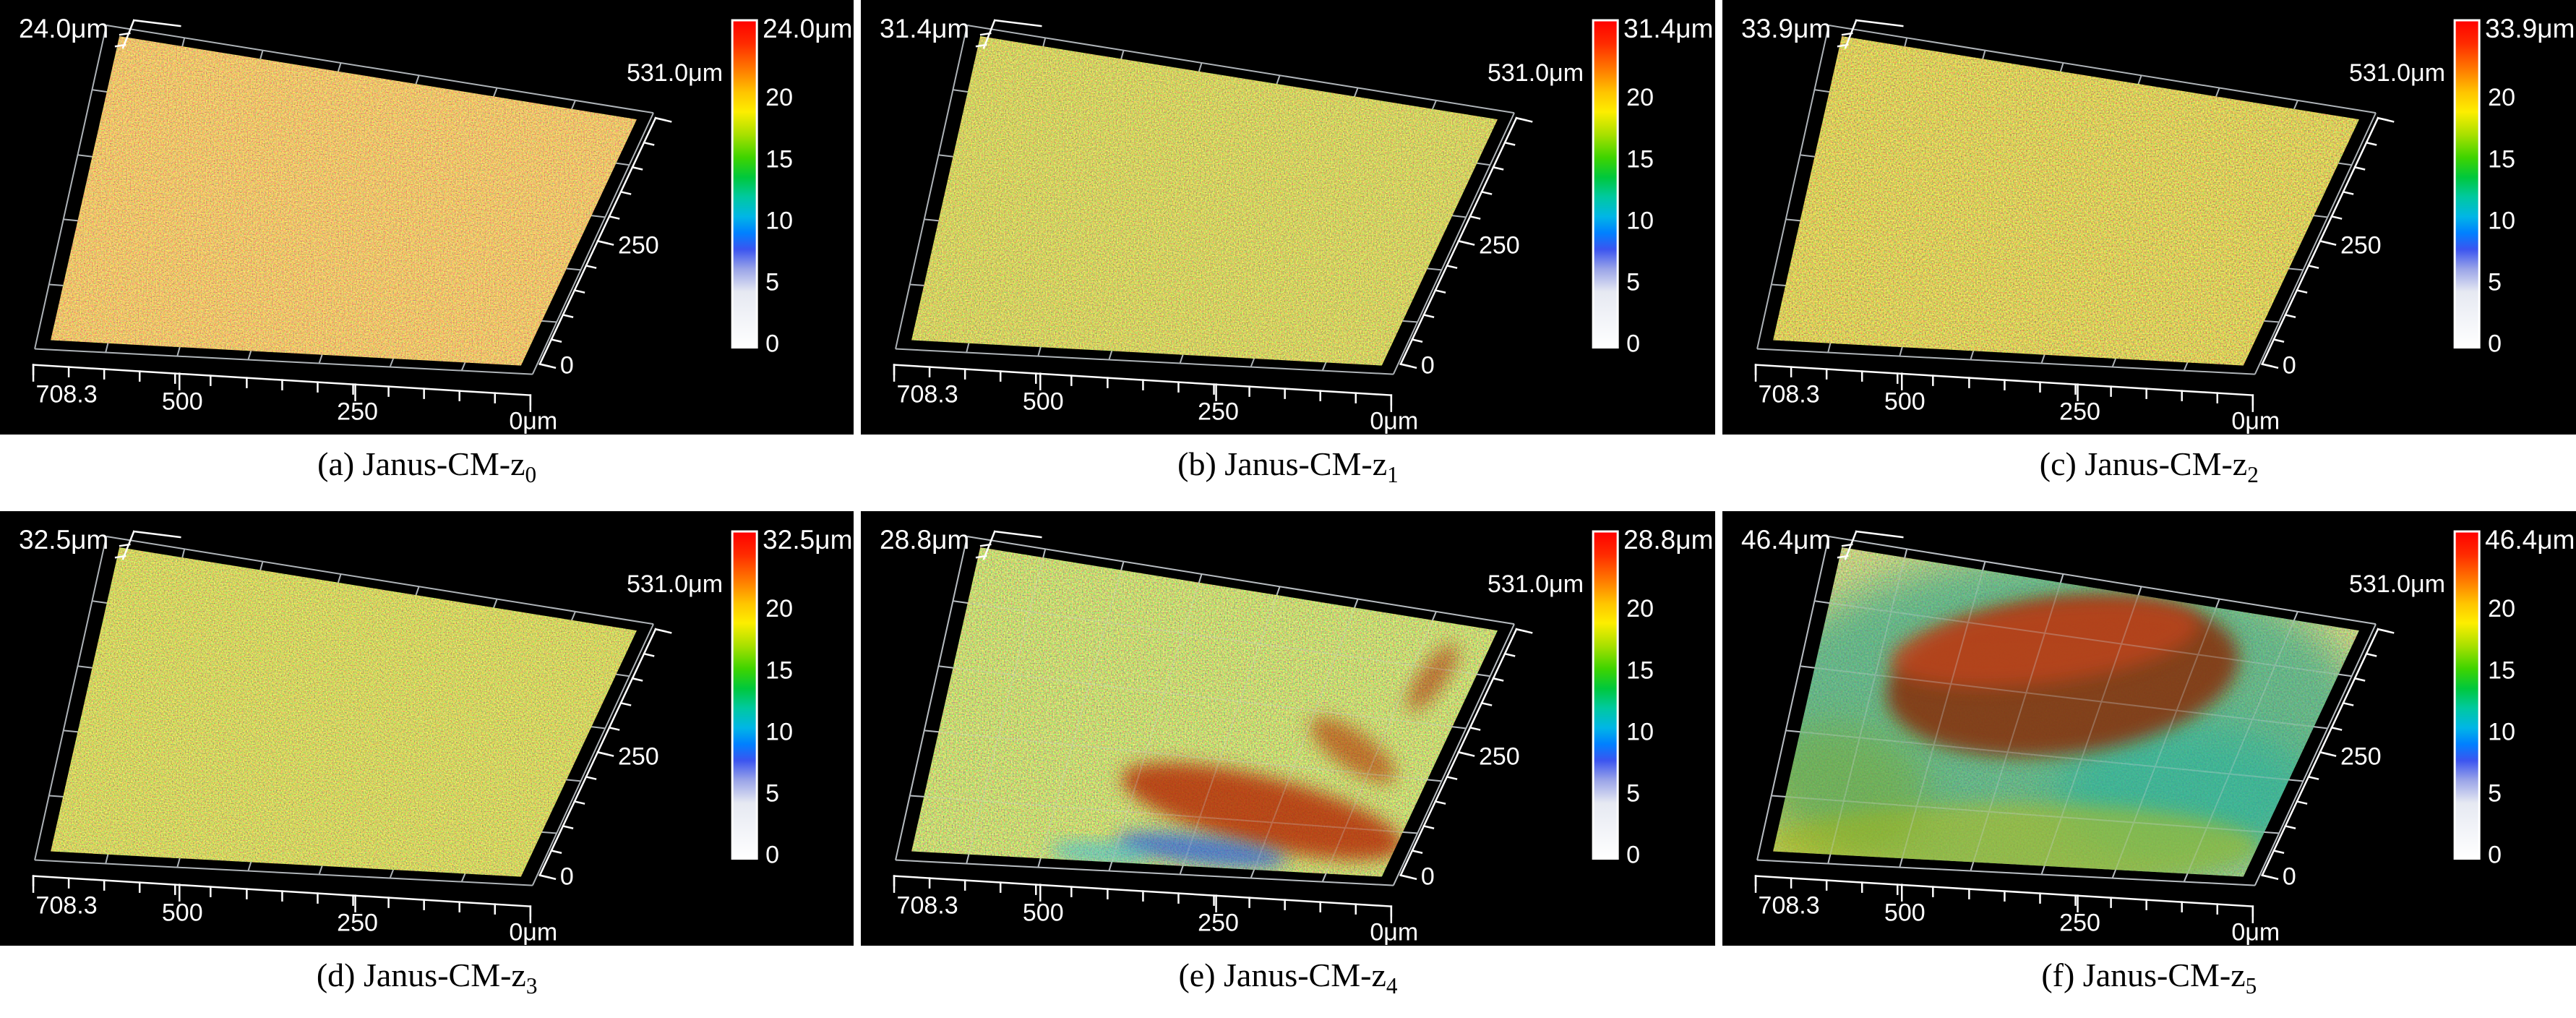  I want to click on z-max-label: 28.8μm, so click(925, 539).